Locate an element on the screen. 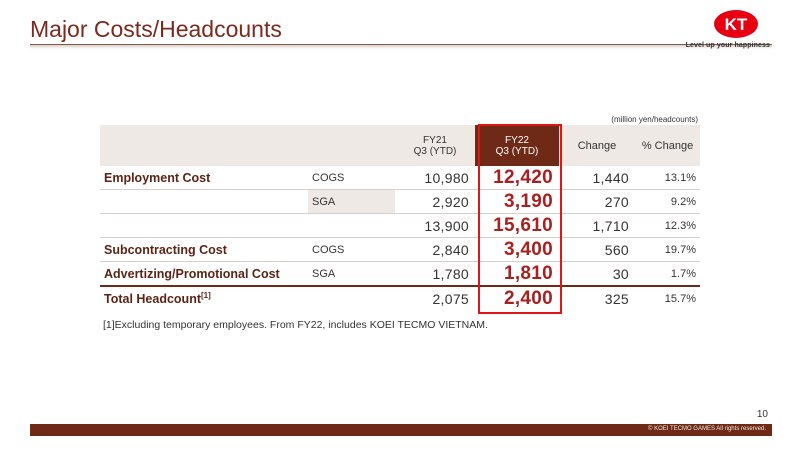 This screenshot has height=450, width=800. change-value: 560 is located at coordinates (597, 249).